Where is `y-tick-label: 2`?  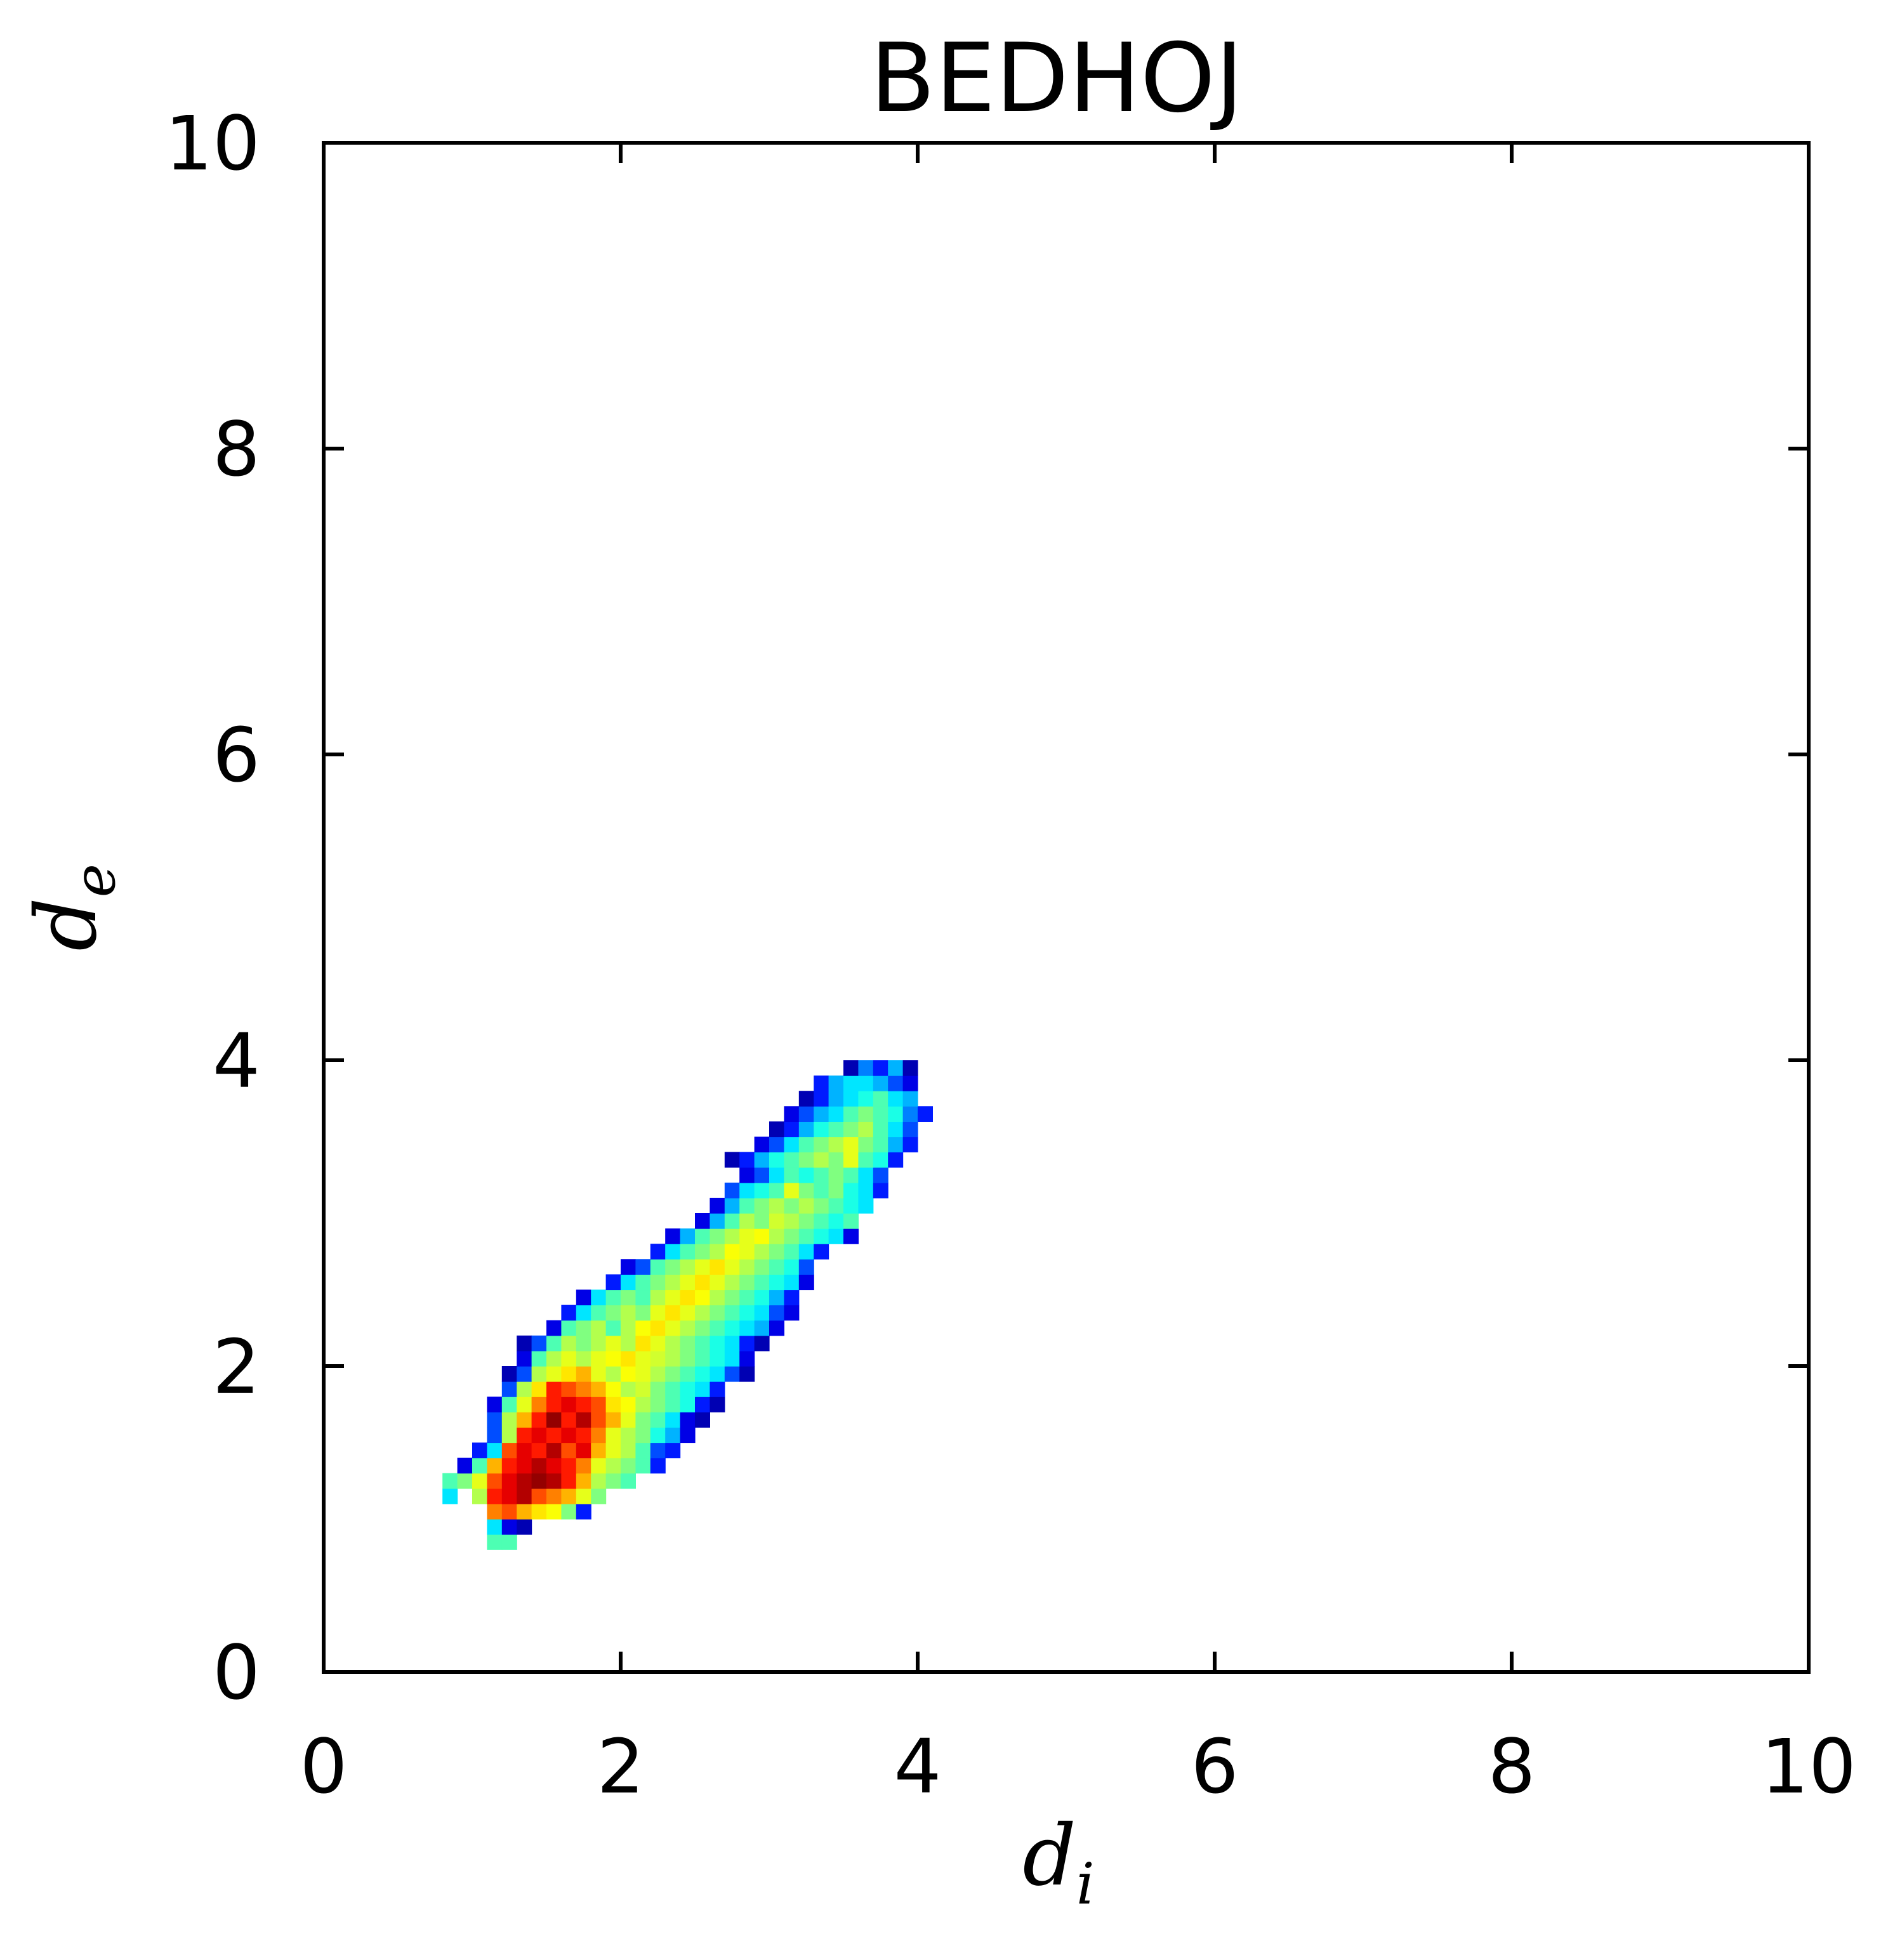 y-tick-label: 2 is located at coordinates (236, 1367).